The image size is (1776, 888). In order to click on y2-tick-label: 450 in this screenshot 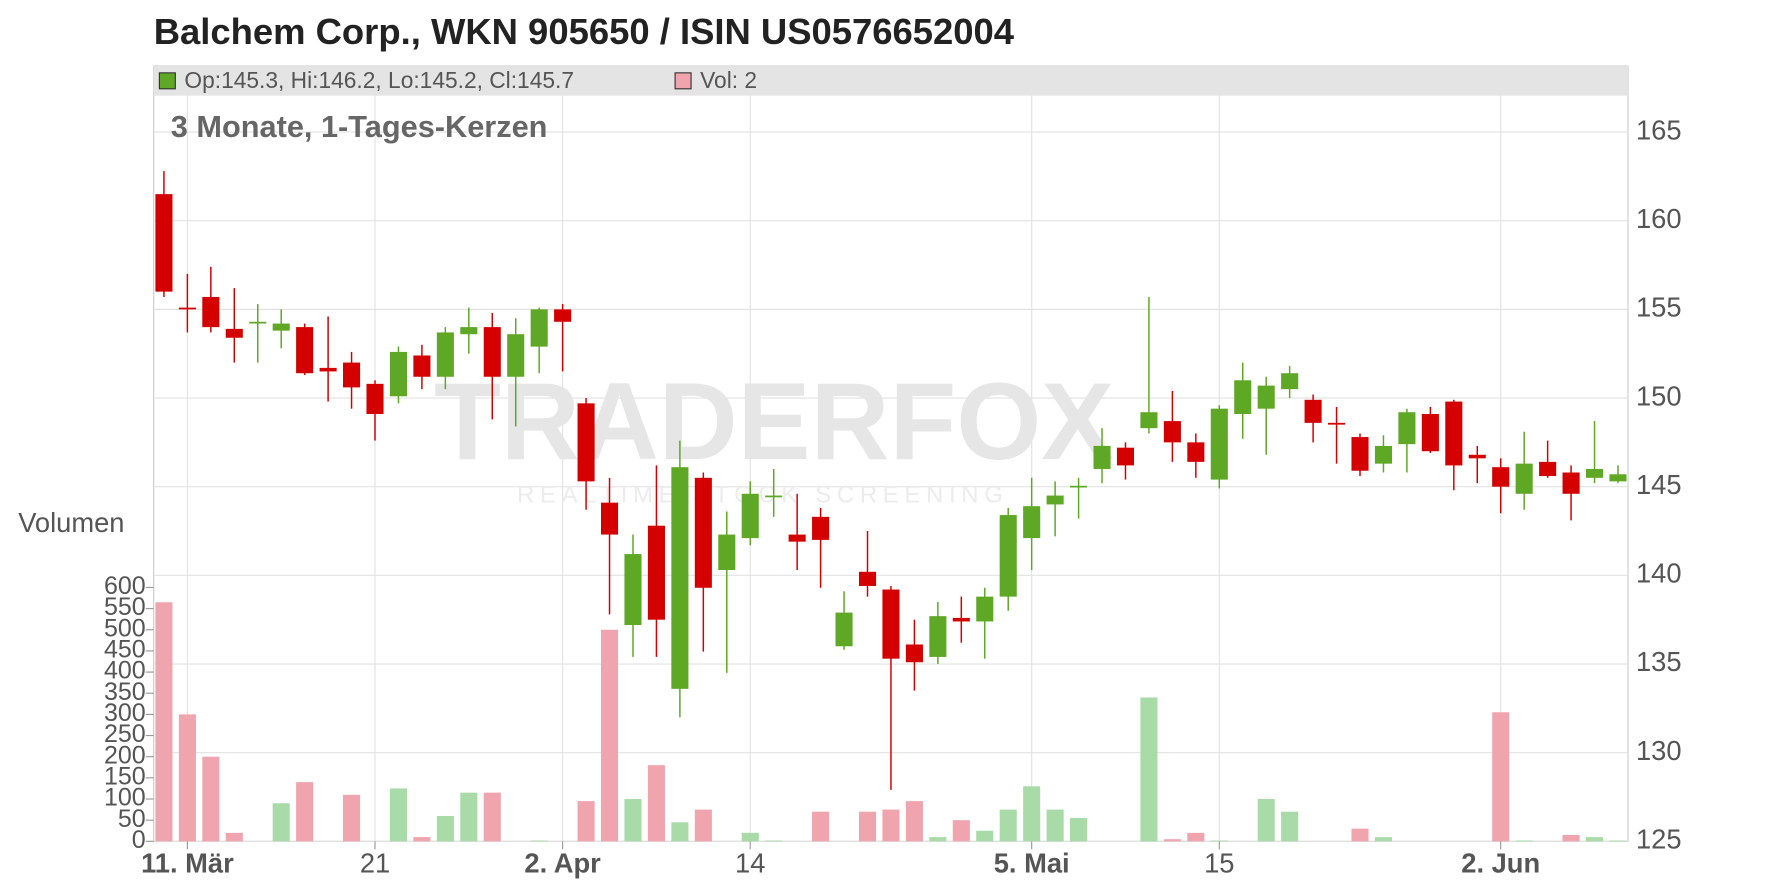, I will do `click(125, 650)`.